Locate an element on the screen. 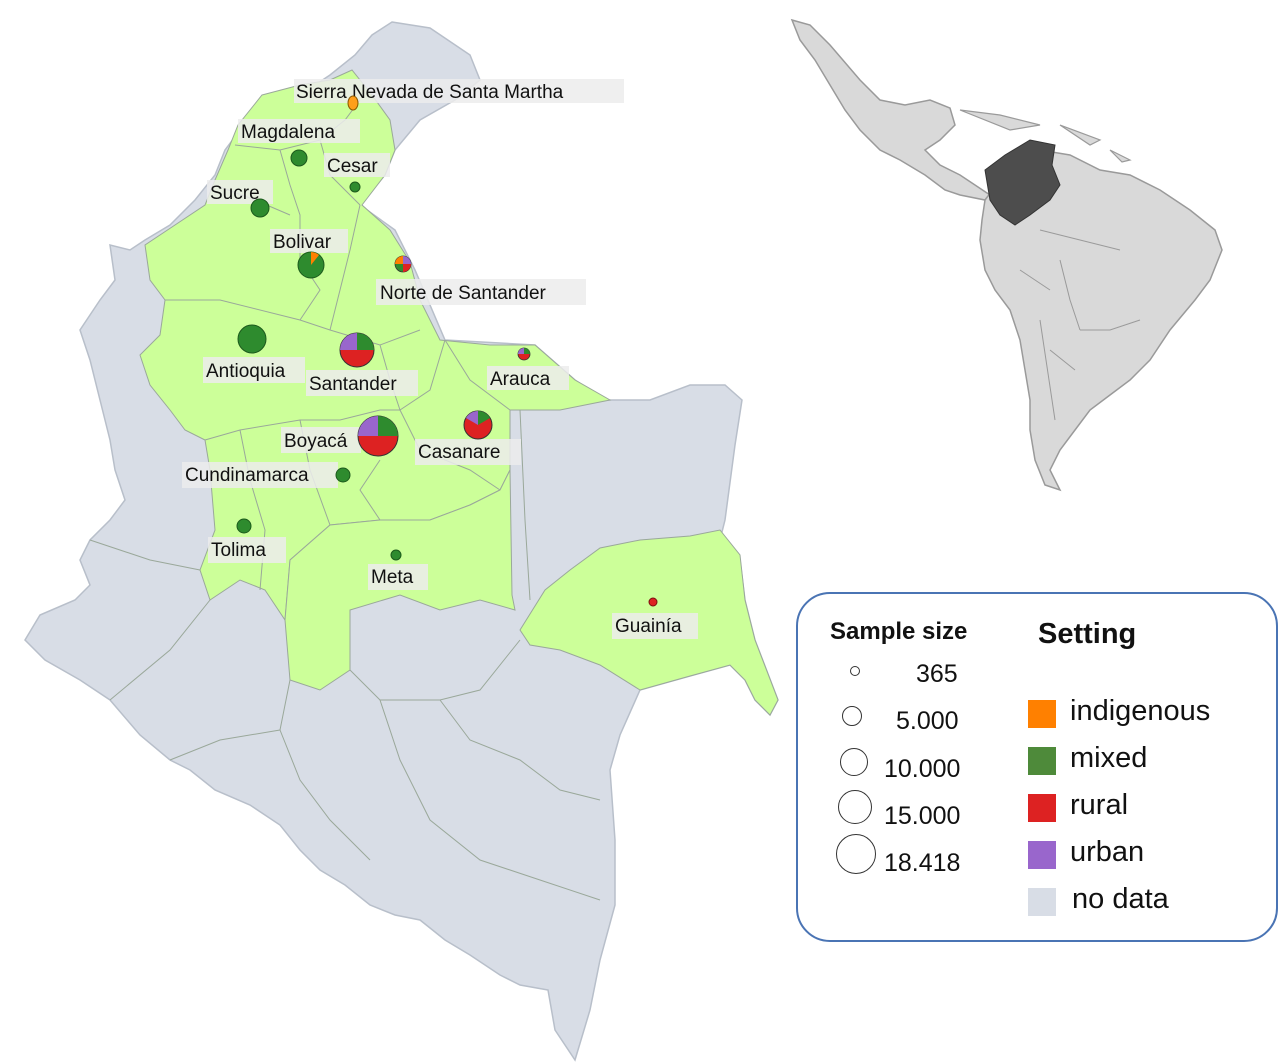 The width and height of the screenshot is (1280, 1063). label-cesar: Cesar is located at coordinates (352, 166).